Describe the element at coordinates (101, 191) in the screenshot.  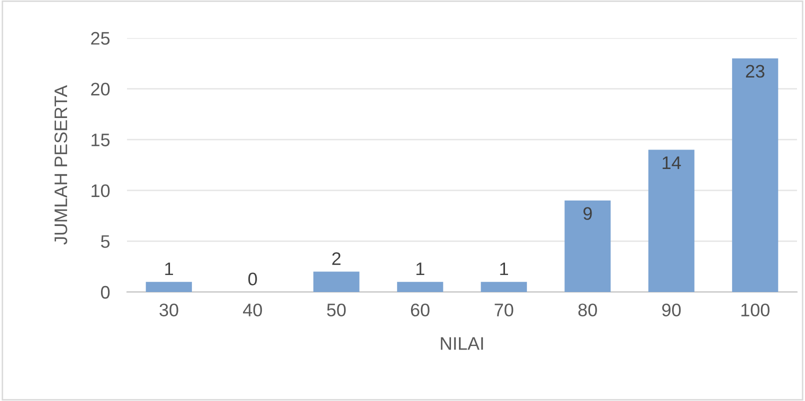
I see `y-tick-label: 10` at that location.